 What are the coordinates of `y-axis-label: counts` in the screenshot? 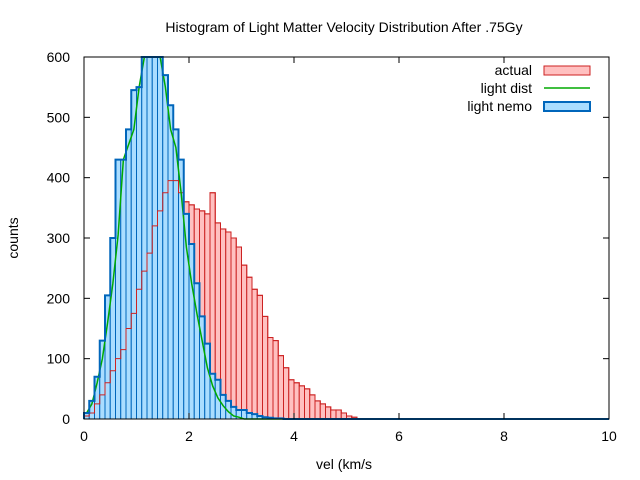 It's located at (13, 237).